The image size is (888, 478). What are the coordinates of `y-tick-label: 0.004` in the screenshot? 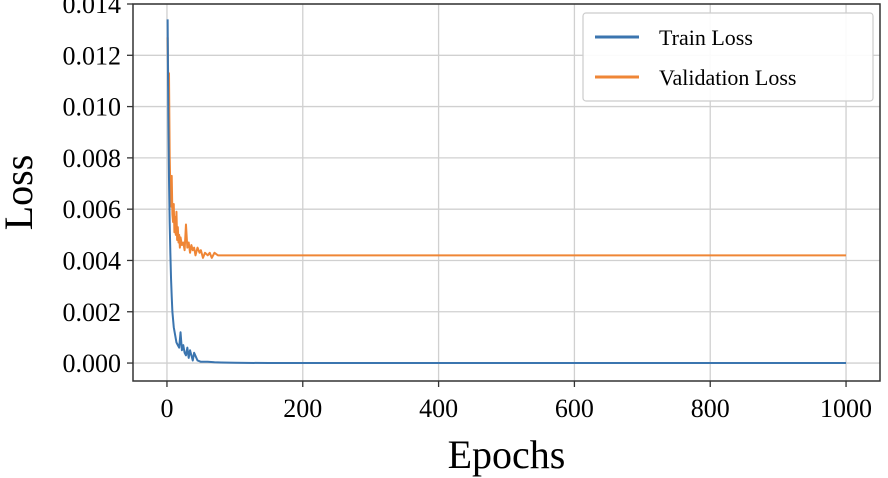 It's located at (92, 260).